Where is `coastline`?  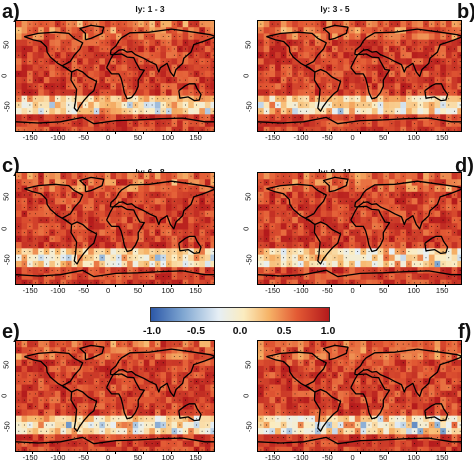 coastline is located at coordinates (125, 229).